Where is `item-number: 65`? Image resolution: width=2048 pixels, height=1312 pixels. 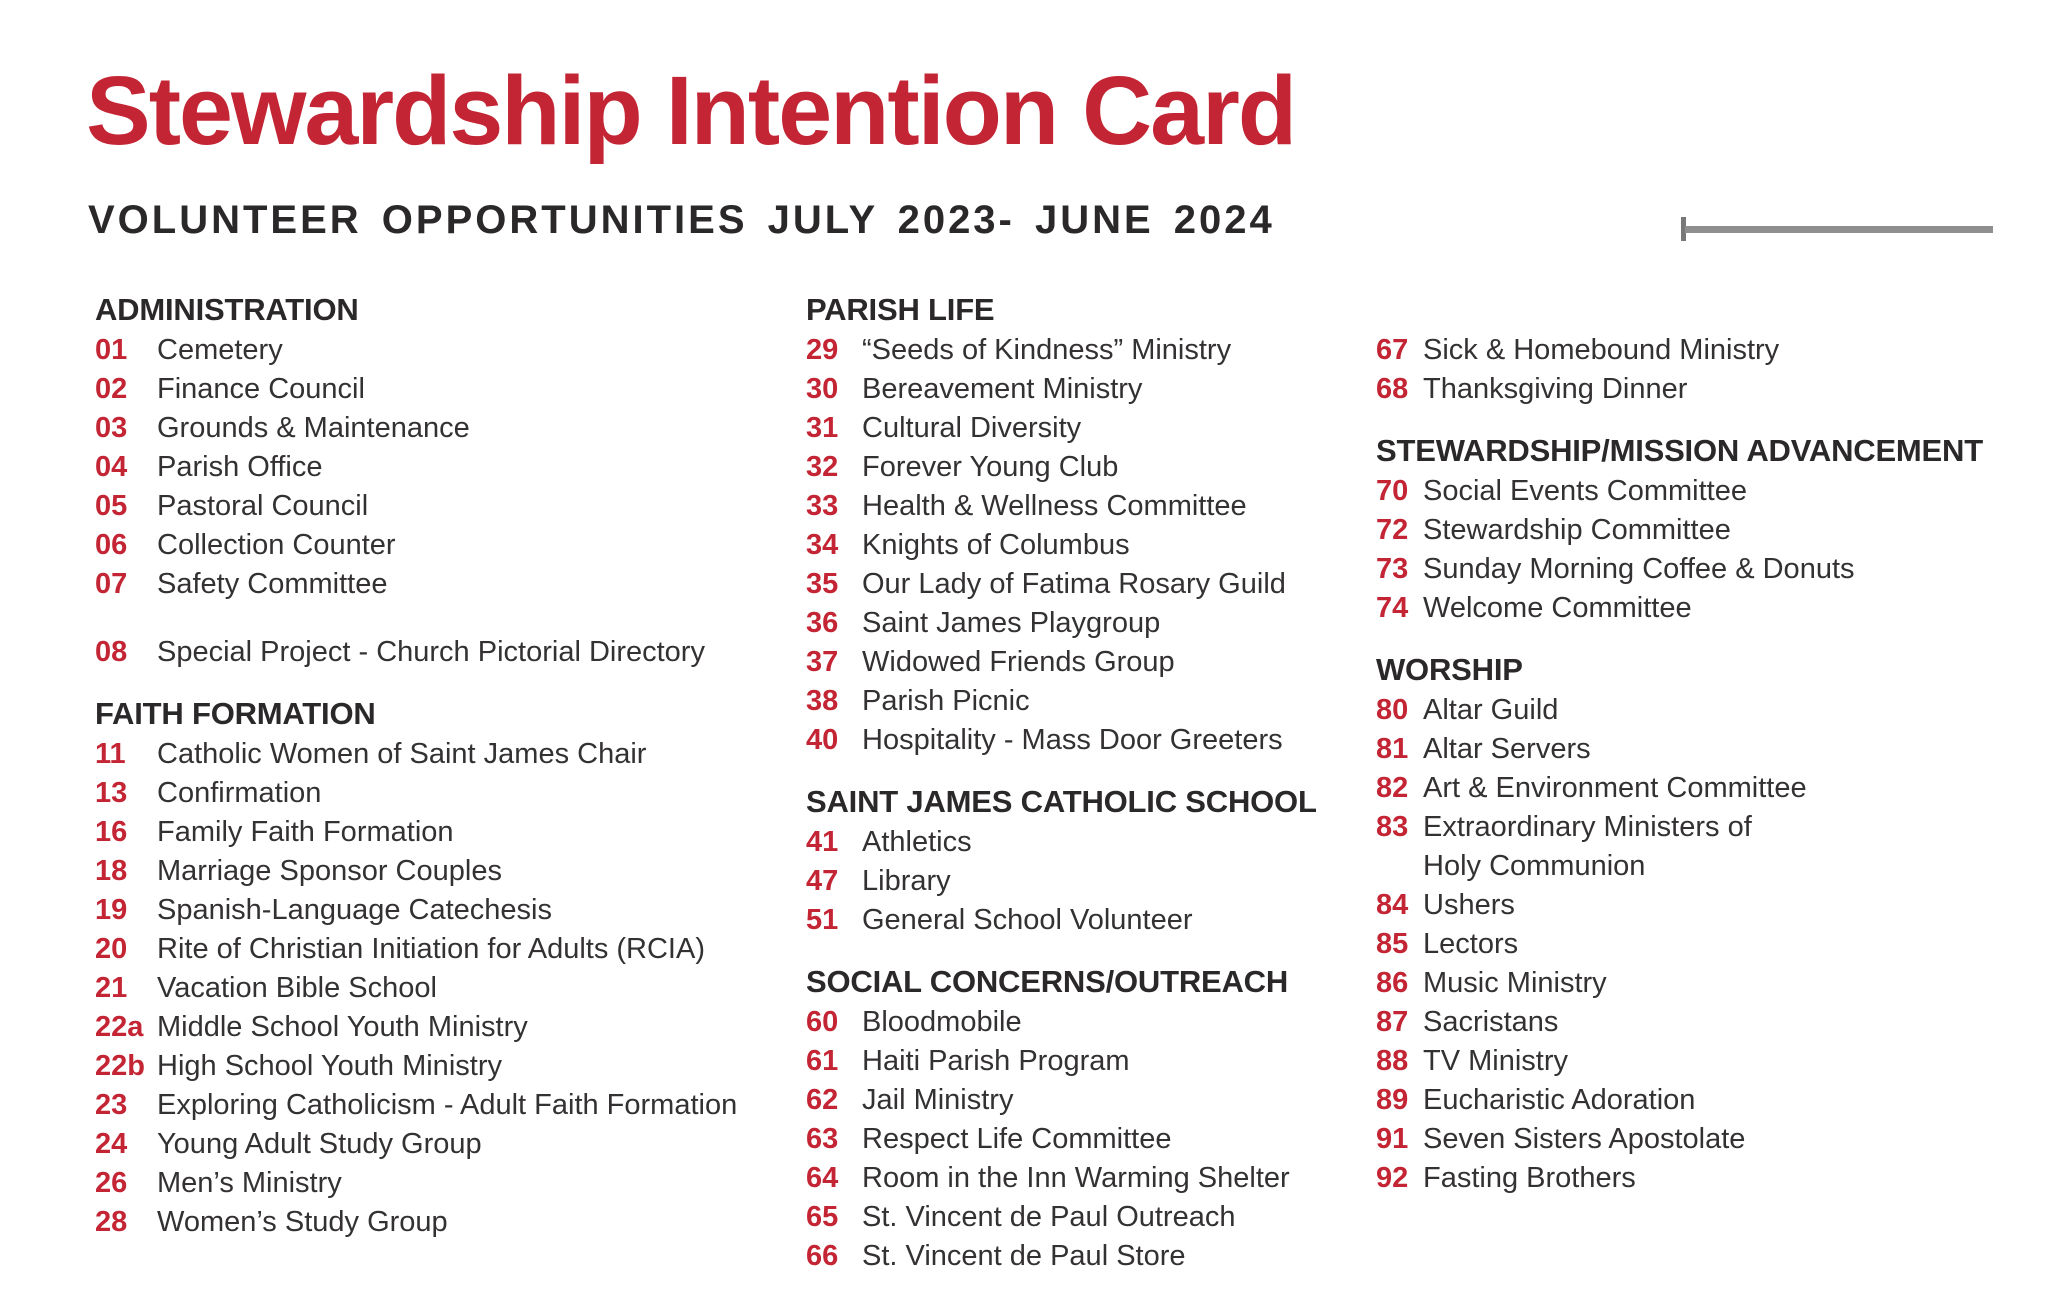
item-number: 65 is located at coordinates (822, 1217).